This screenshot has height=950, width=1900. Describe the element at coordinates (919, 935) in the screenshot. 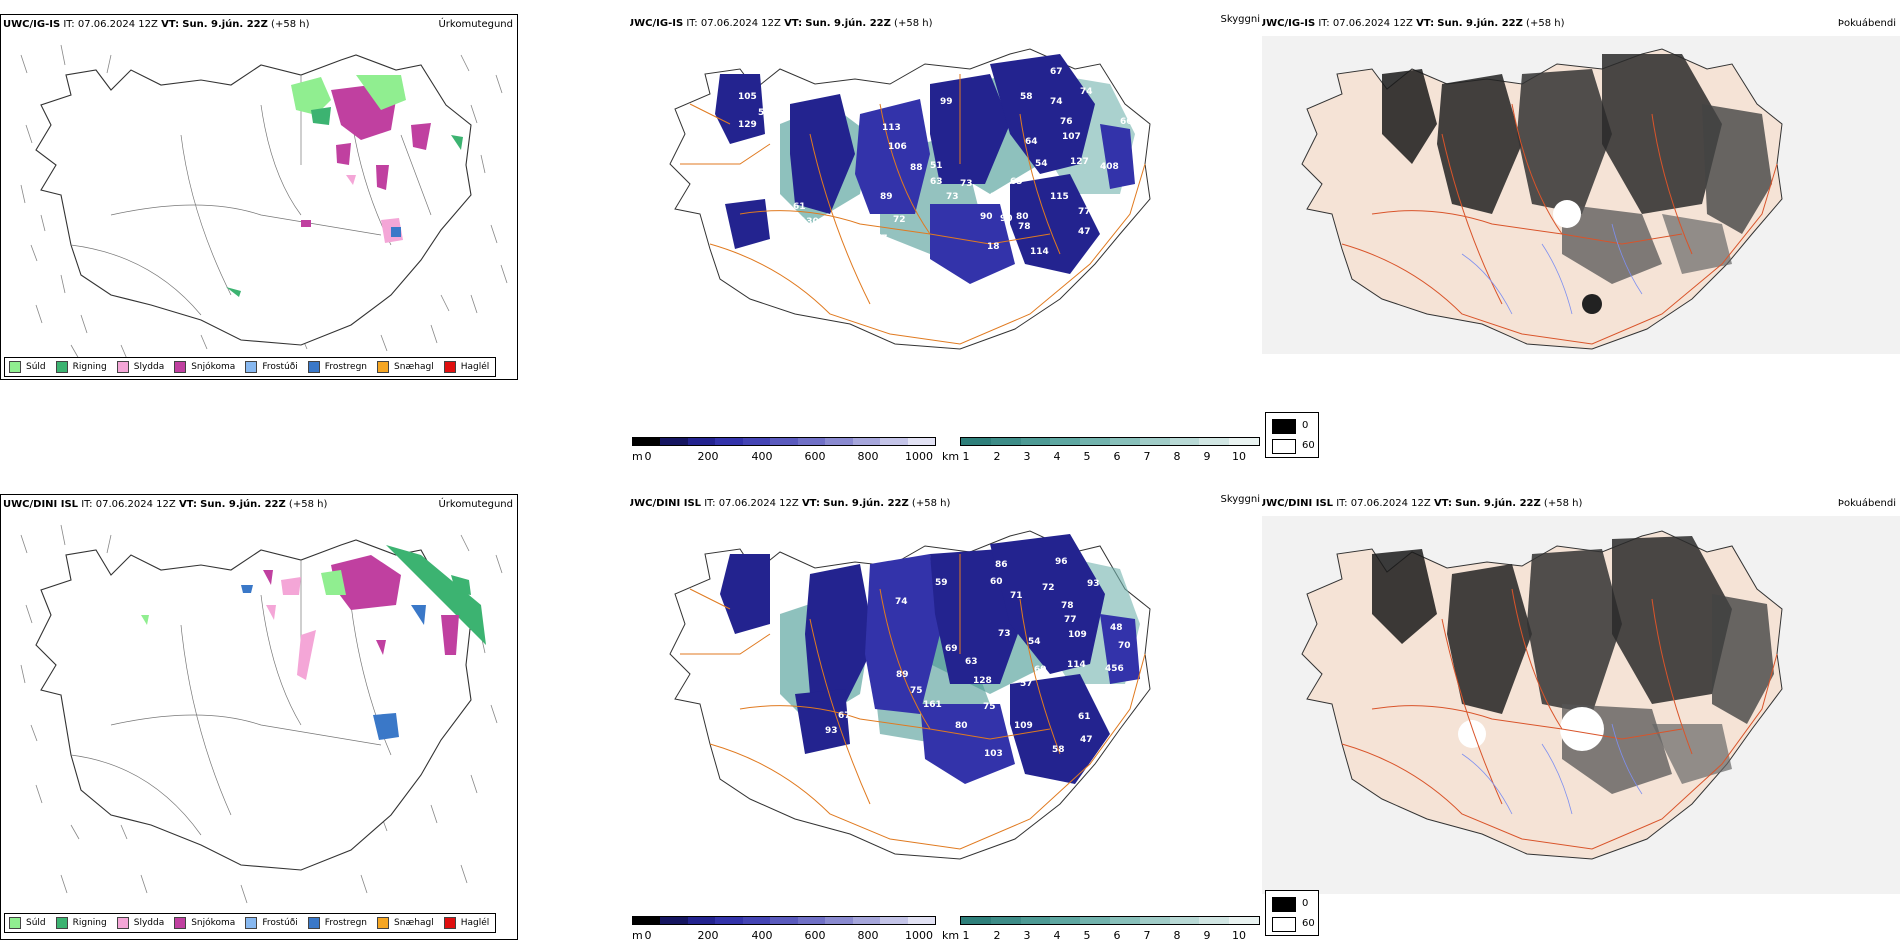

I see `ceiling-tick: 1000` at that location.